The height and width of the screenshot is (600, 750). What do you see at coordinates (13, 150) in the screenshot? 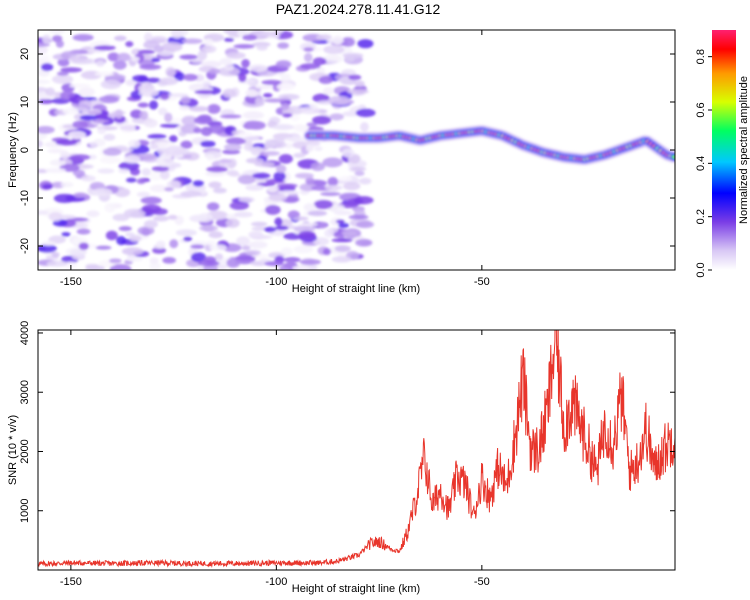
I see `spectrogram-y-label: Frequency (Hz)` at bounding box center [13, 150].